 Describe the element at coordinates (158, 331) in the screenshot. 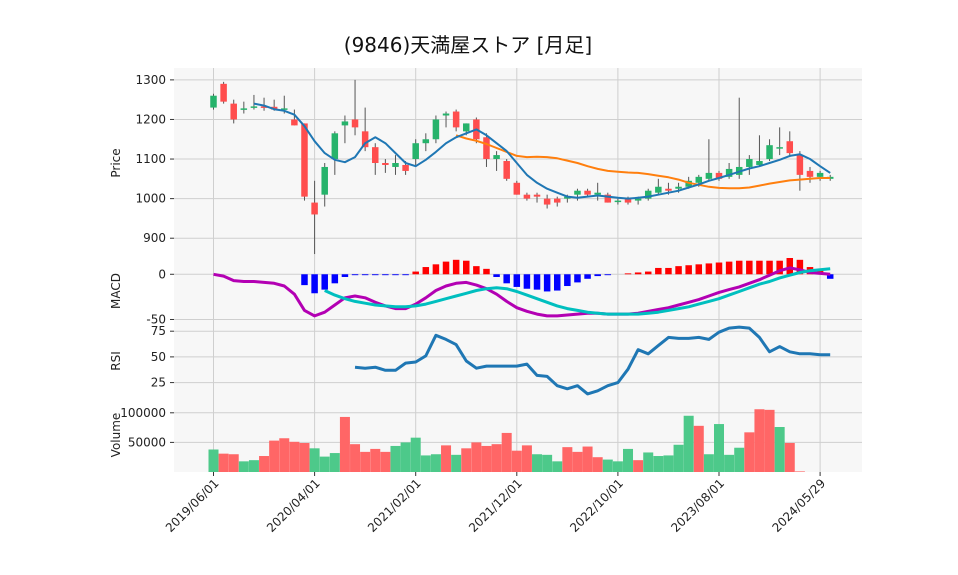

I see `rsi-y-tick-label: 75` at that location.